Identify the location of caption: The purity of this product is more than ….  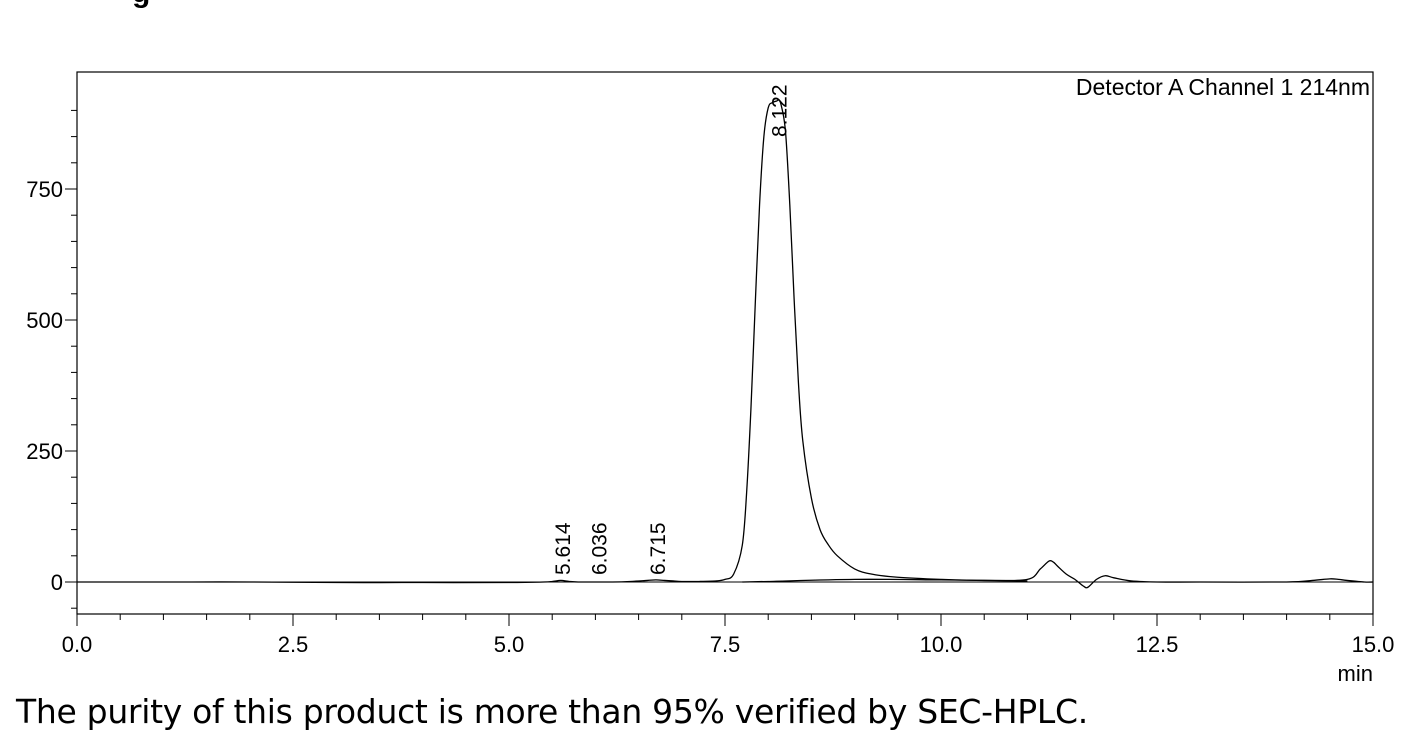
(552, 711).